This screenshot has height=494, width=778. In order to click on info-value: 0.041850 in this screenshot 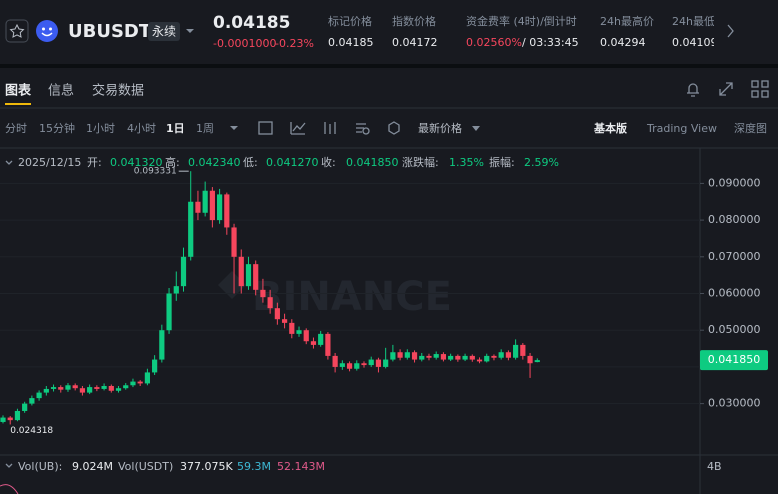, I will do `click(372, 162)`.